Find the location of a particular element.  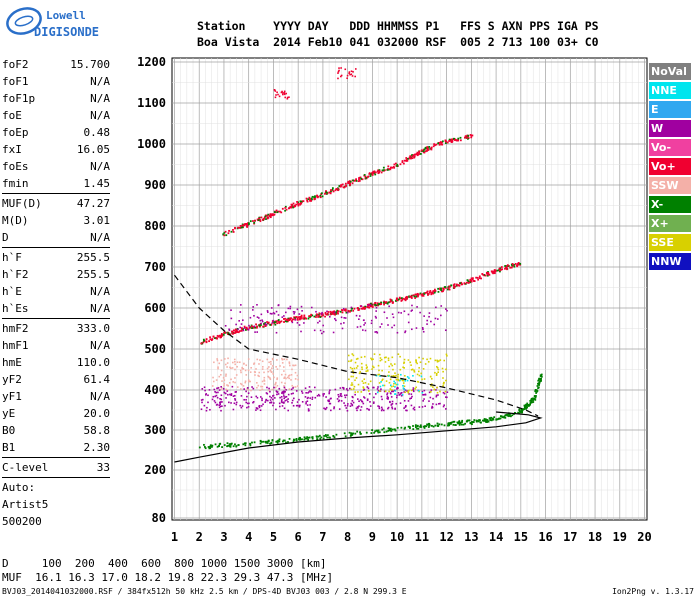

divider is located at coordinates (56, 318).